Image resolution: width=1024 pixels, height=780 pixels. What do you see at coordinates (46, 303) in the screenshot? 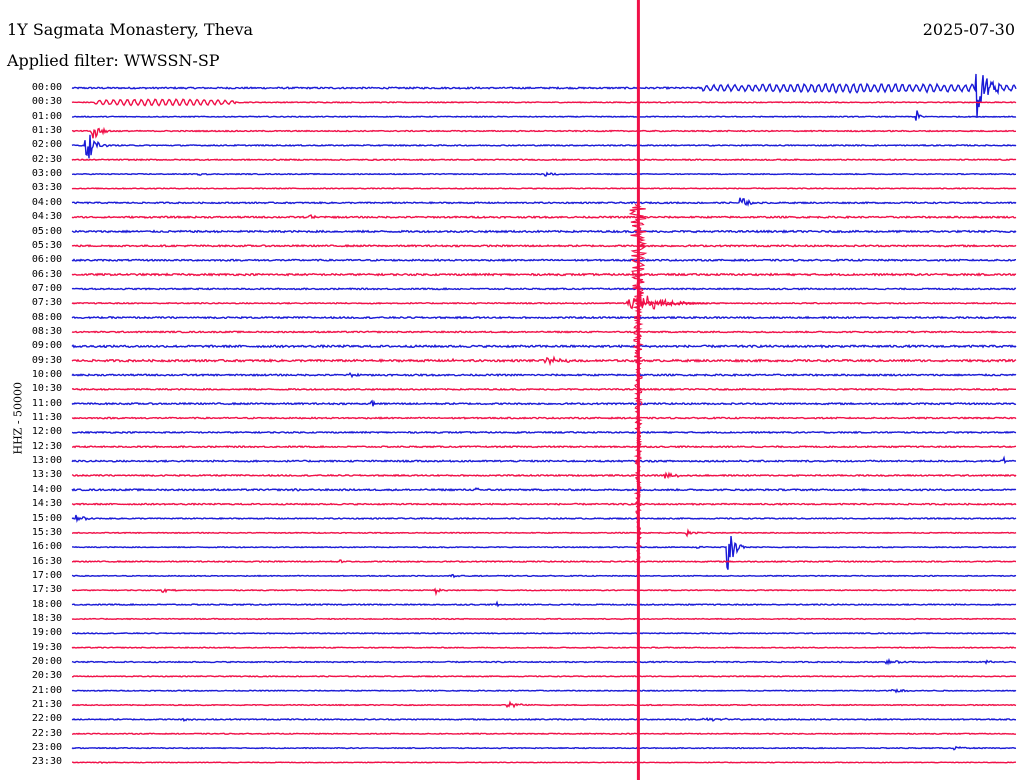
I see `row-time-label: 07:30` at bounding box center [46, 303].